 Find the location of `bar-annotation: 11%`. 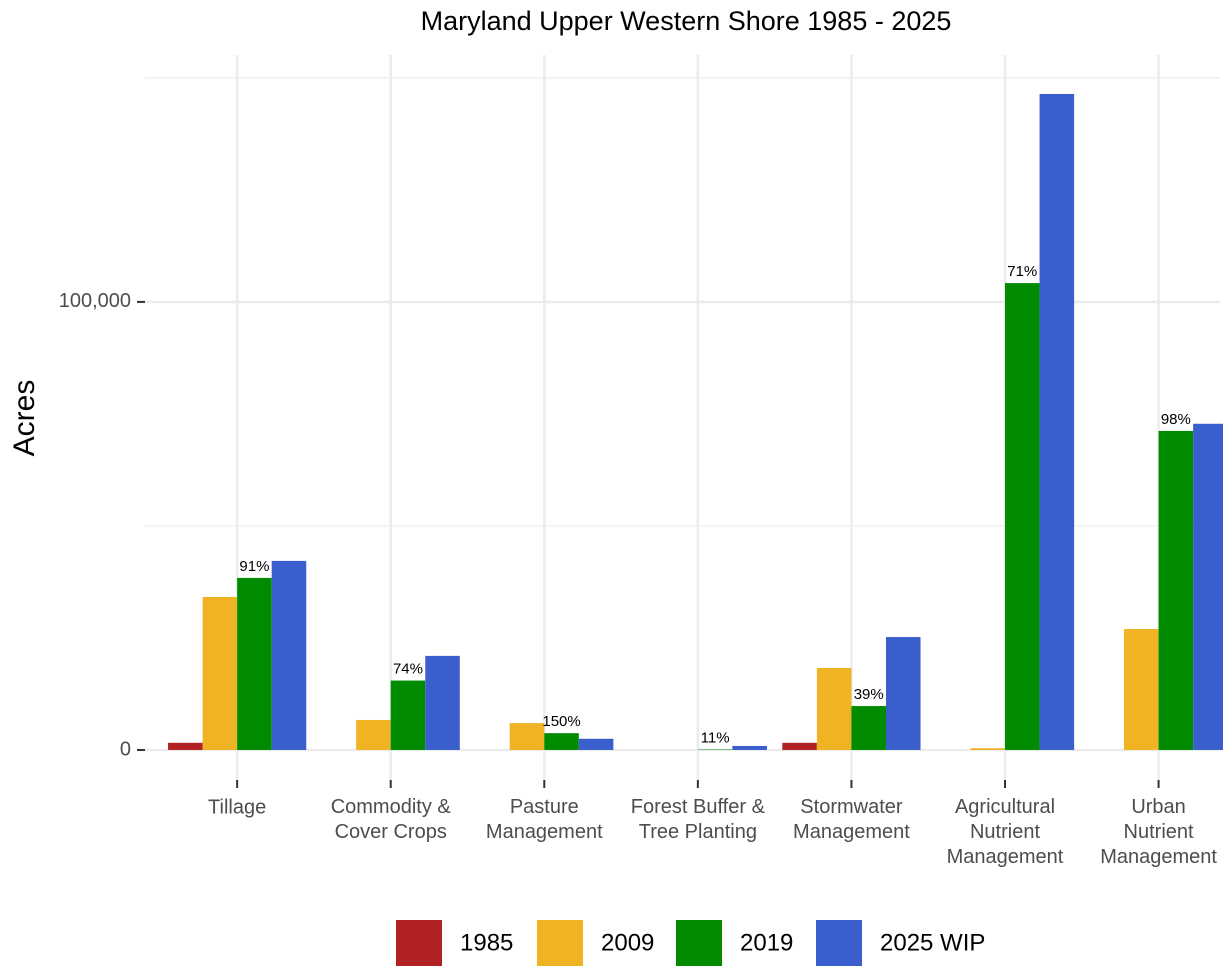

bar-annotation: 11% is located at coordinates (715, 737).